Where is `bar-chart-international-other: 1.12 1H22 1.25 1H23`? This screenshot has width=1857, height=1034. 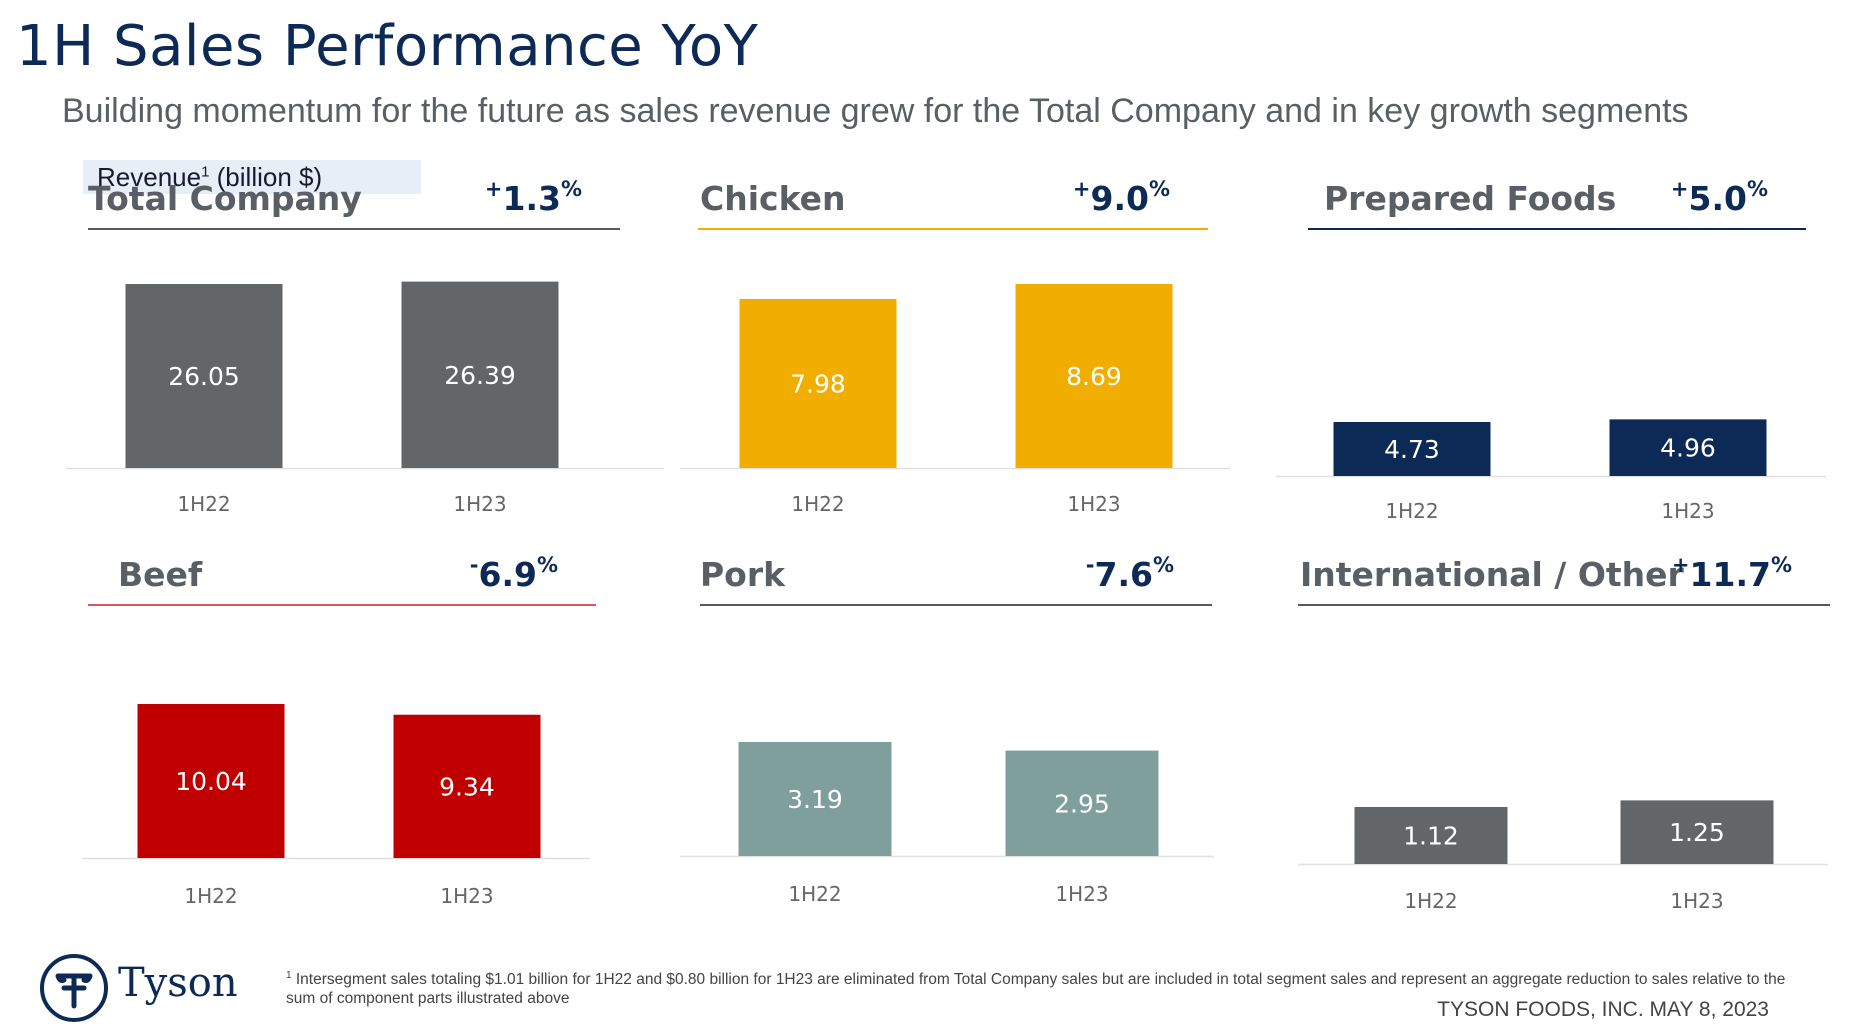 bar-chart-international-other: 1.12 1H22 1.25 1H23 is located at coordinates (1563, 856).